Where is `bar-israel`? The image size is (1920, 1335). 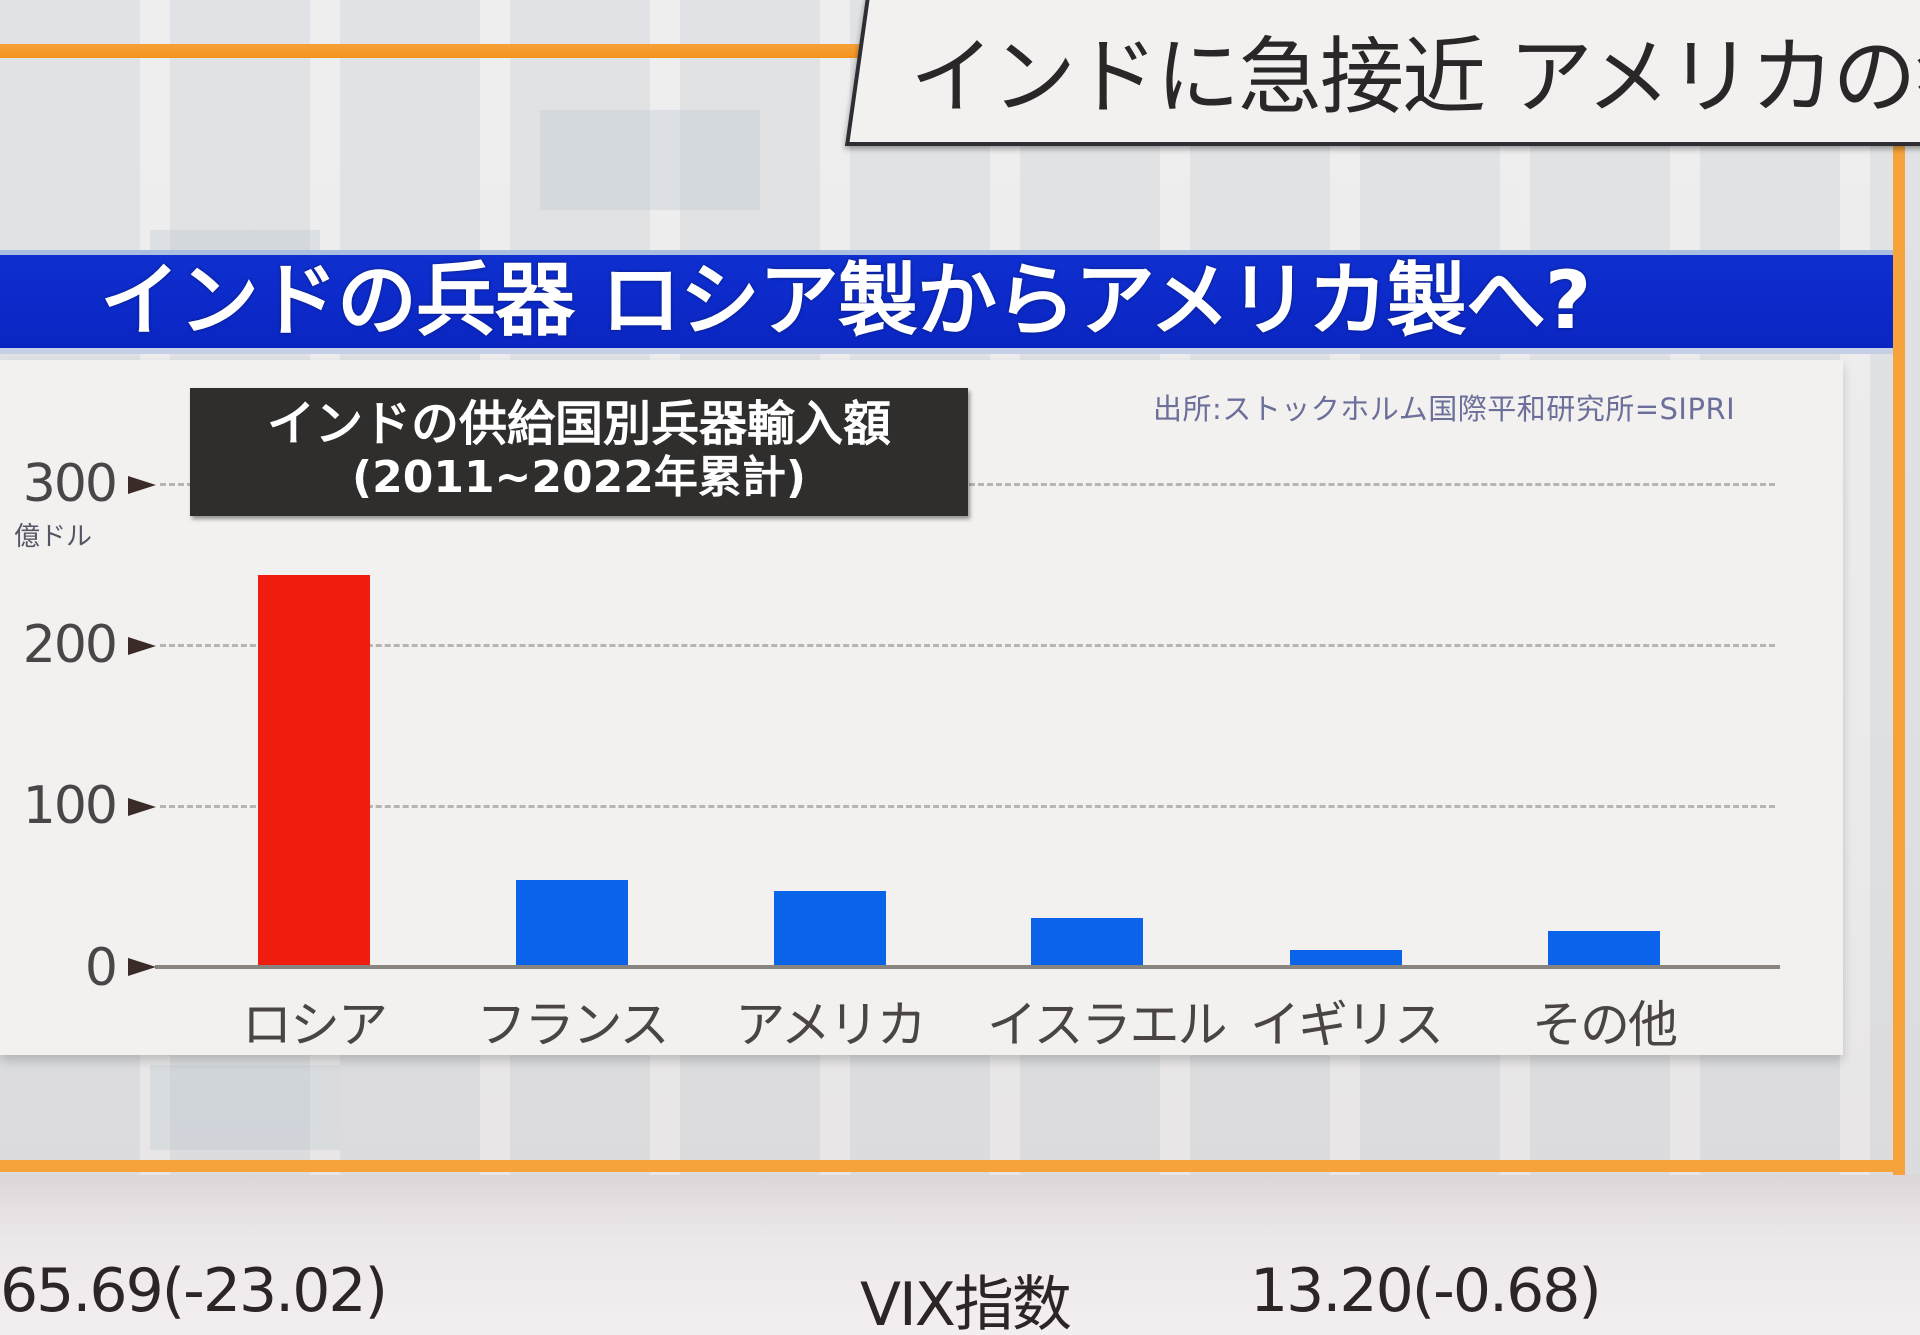 bar-israel is located at coordinates (1087, 941).